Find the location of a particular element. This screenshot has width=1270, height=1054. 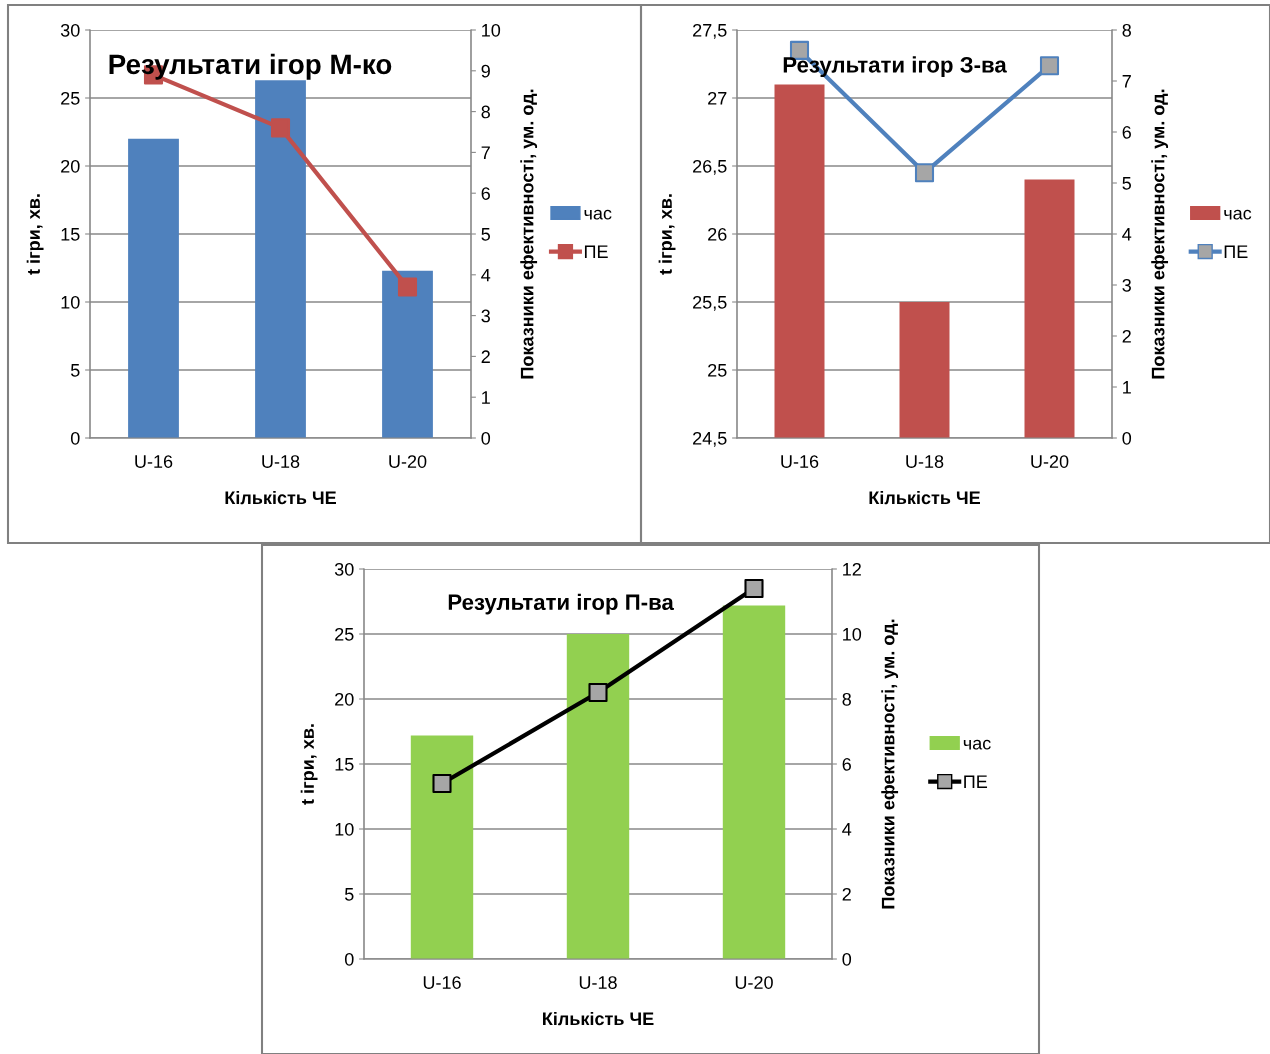

y-tick-label: 26,5 is located at coordinates (710, 167).